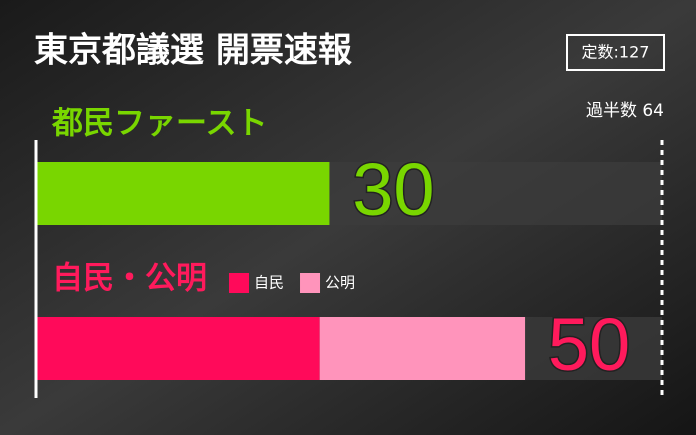  Describe the element at coordinates (129, 279) in the screenshot. I see `group-name: 自民・公明` at that location.